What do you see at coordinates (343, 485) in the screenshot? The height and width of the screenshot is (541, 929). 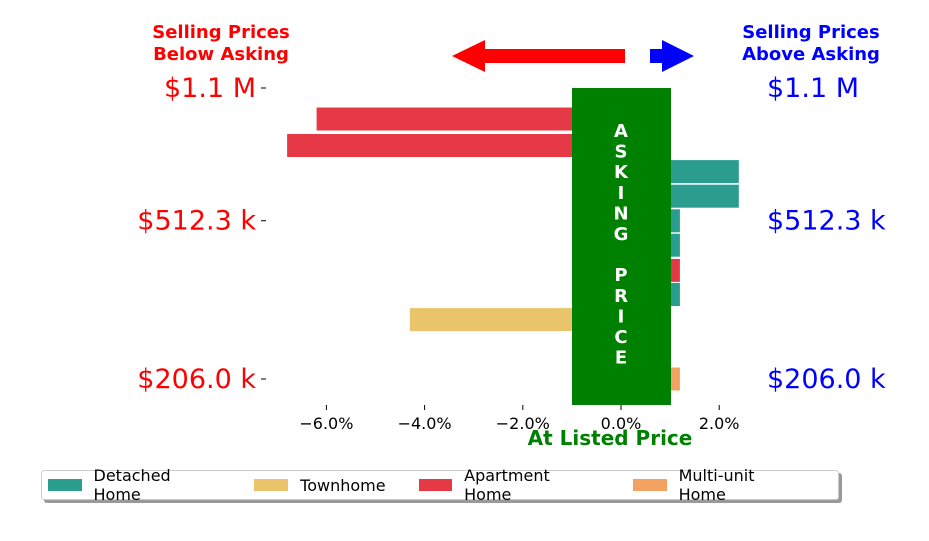 I see `legend-label: Townhome` at bounding box center [343, 485].